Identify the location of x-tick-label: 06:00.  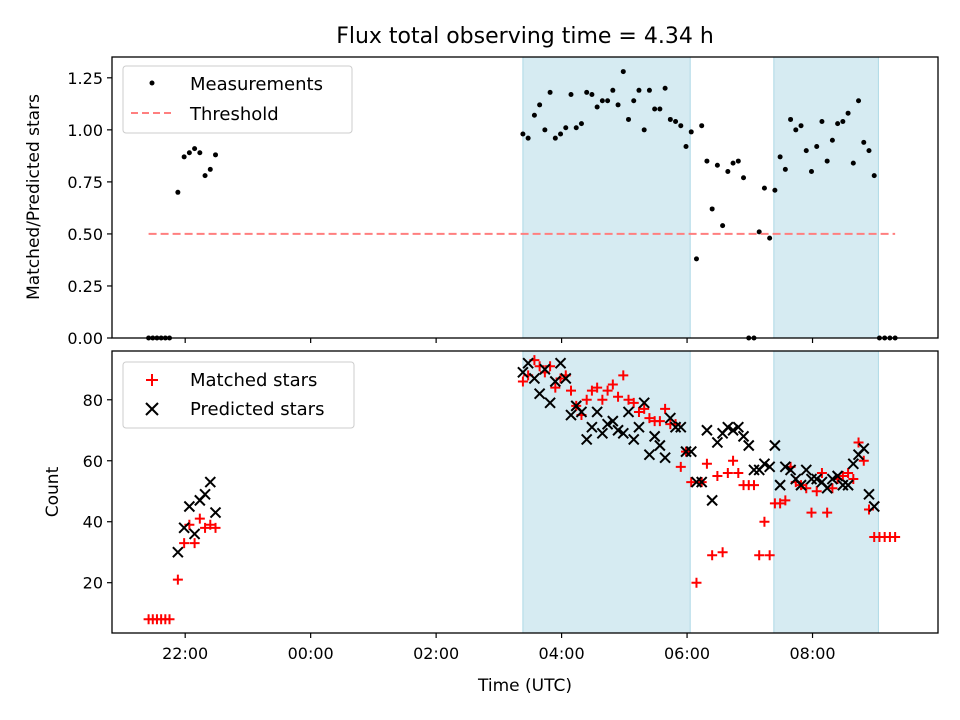
(687, 653).